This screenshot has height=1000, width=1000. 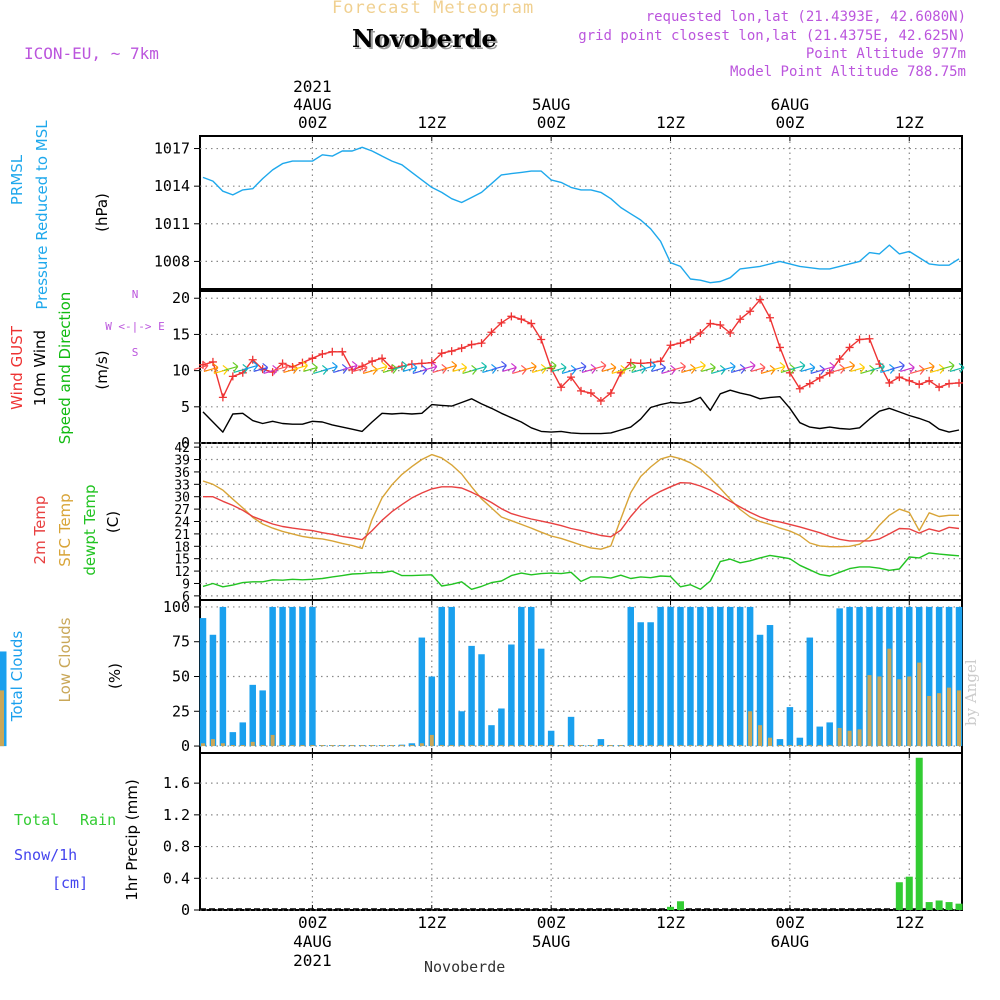 I want to click on date-label-top-2: 6AUG, so click(x=790, y=104).